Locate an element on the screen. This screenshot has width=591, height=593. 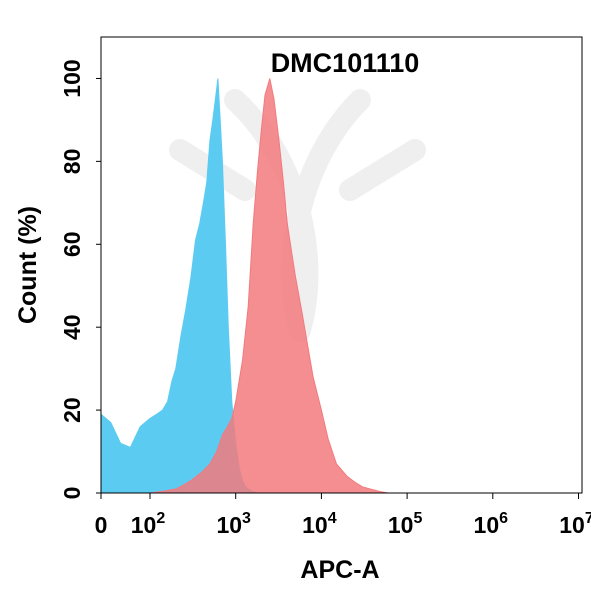
x-tick-label: 10² is located at coordinates (148, 524).